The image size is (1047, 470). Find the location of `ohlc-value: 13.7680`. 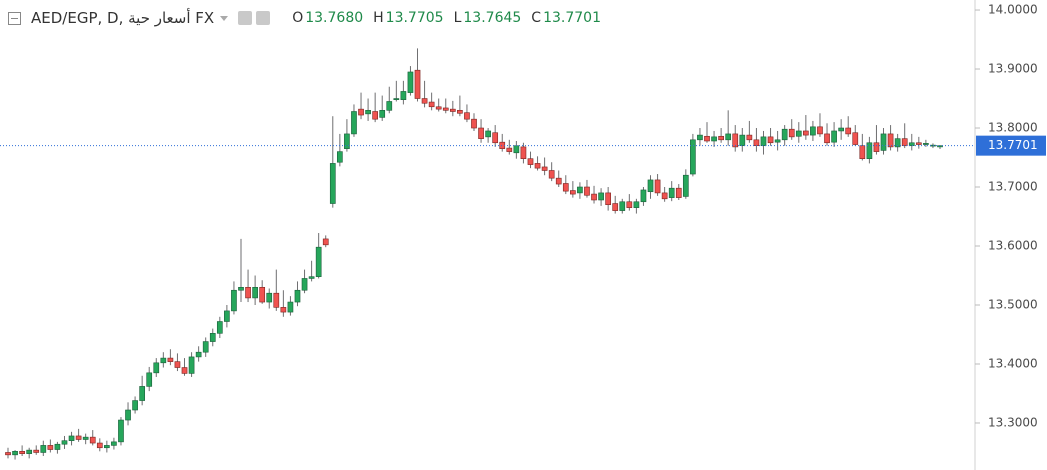

ohlc-value: 13.7680 is located at coordinates (334, 18).